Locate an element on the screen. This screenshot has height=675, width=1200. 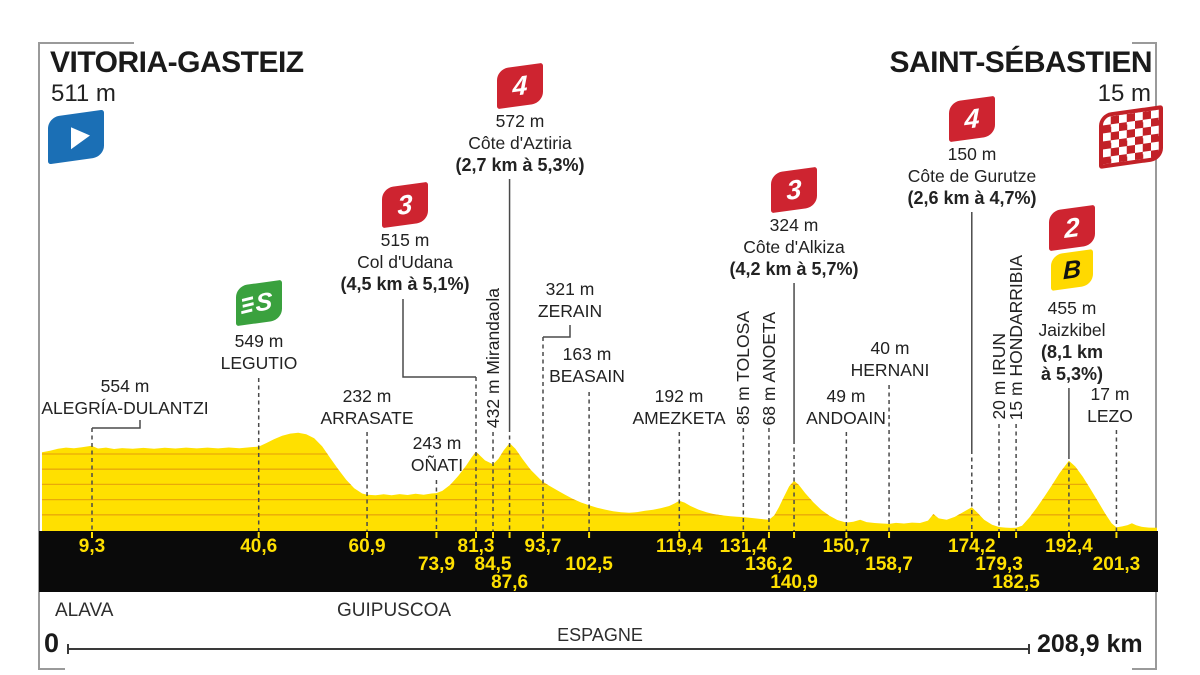
finish-elevation: 15 m is located at coordinates (1124, 93).